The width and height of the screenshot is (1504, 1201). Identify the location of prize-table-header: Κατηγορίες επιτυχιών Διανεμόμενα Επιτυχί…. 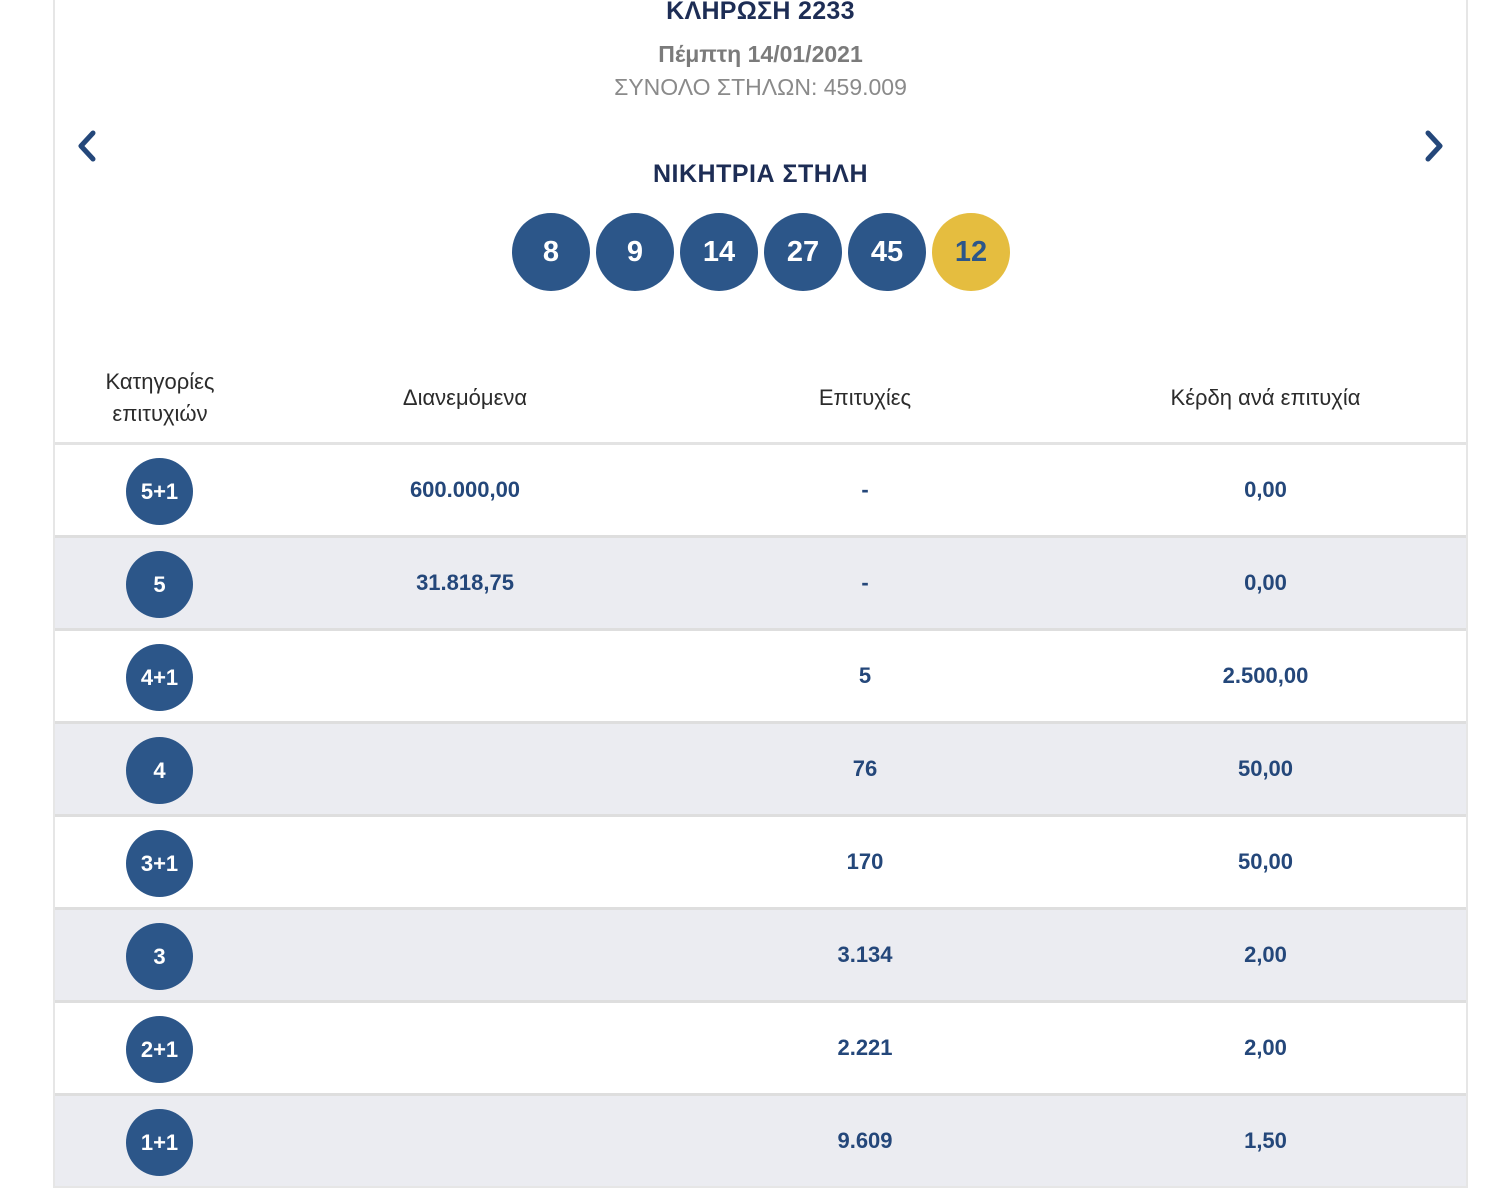
(760, 405).